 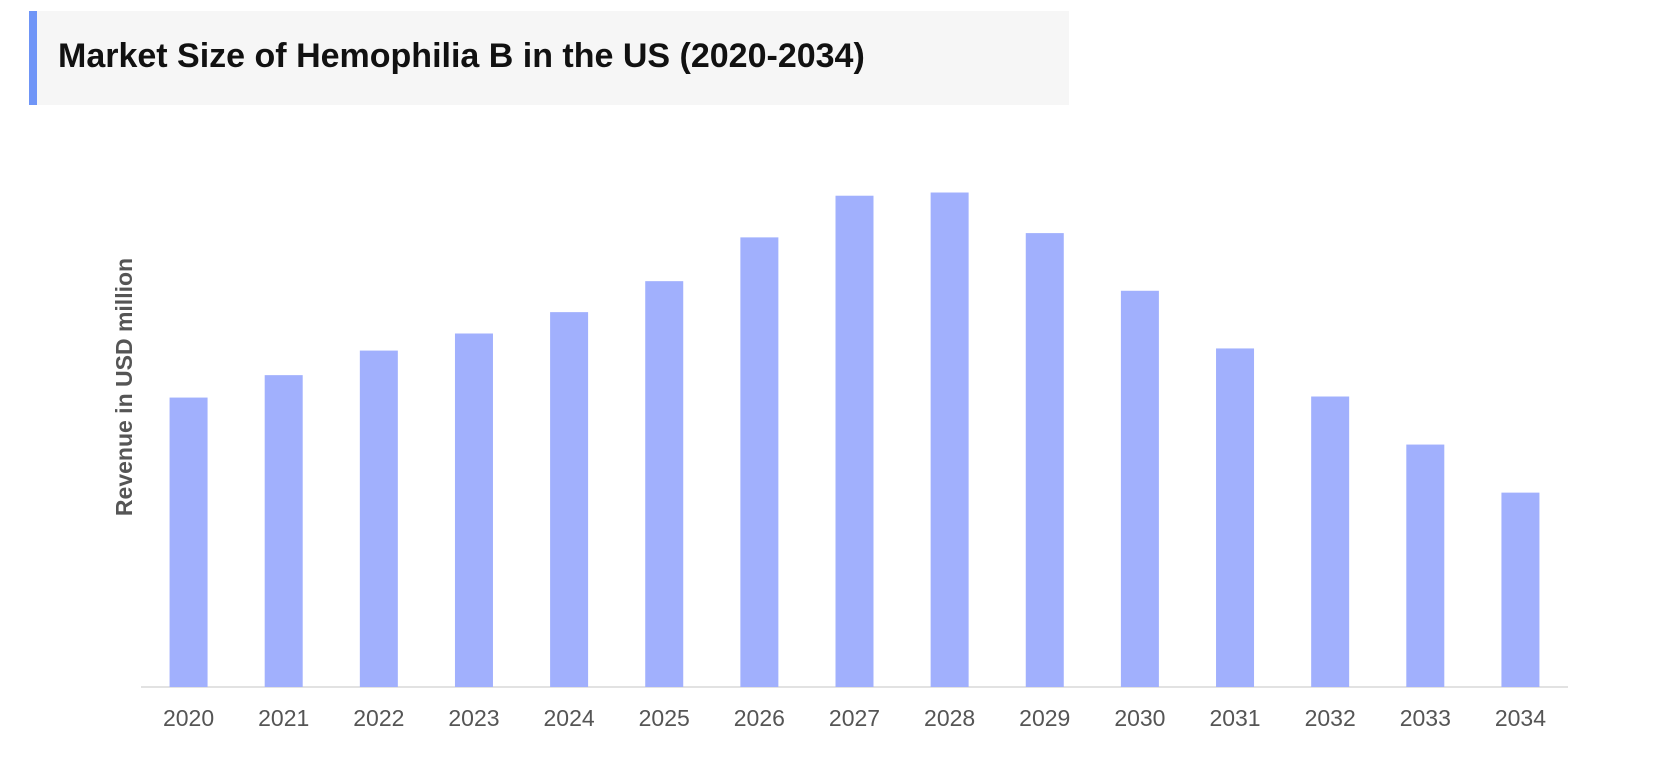 I want to click on title-box, so click(x=549, y=58).